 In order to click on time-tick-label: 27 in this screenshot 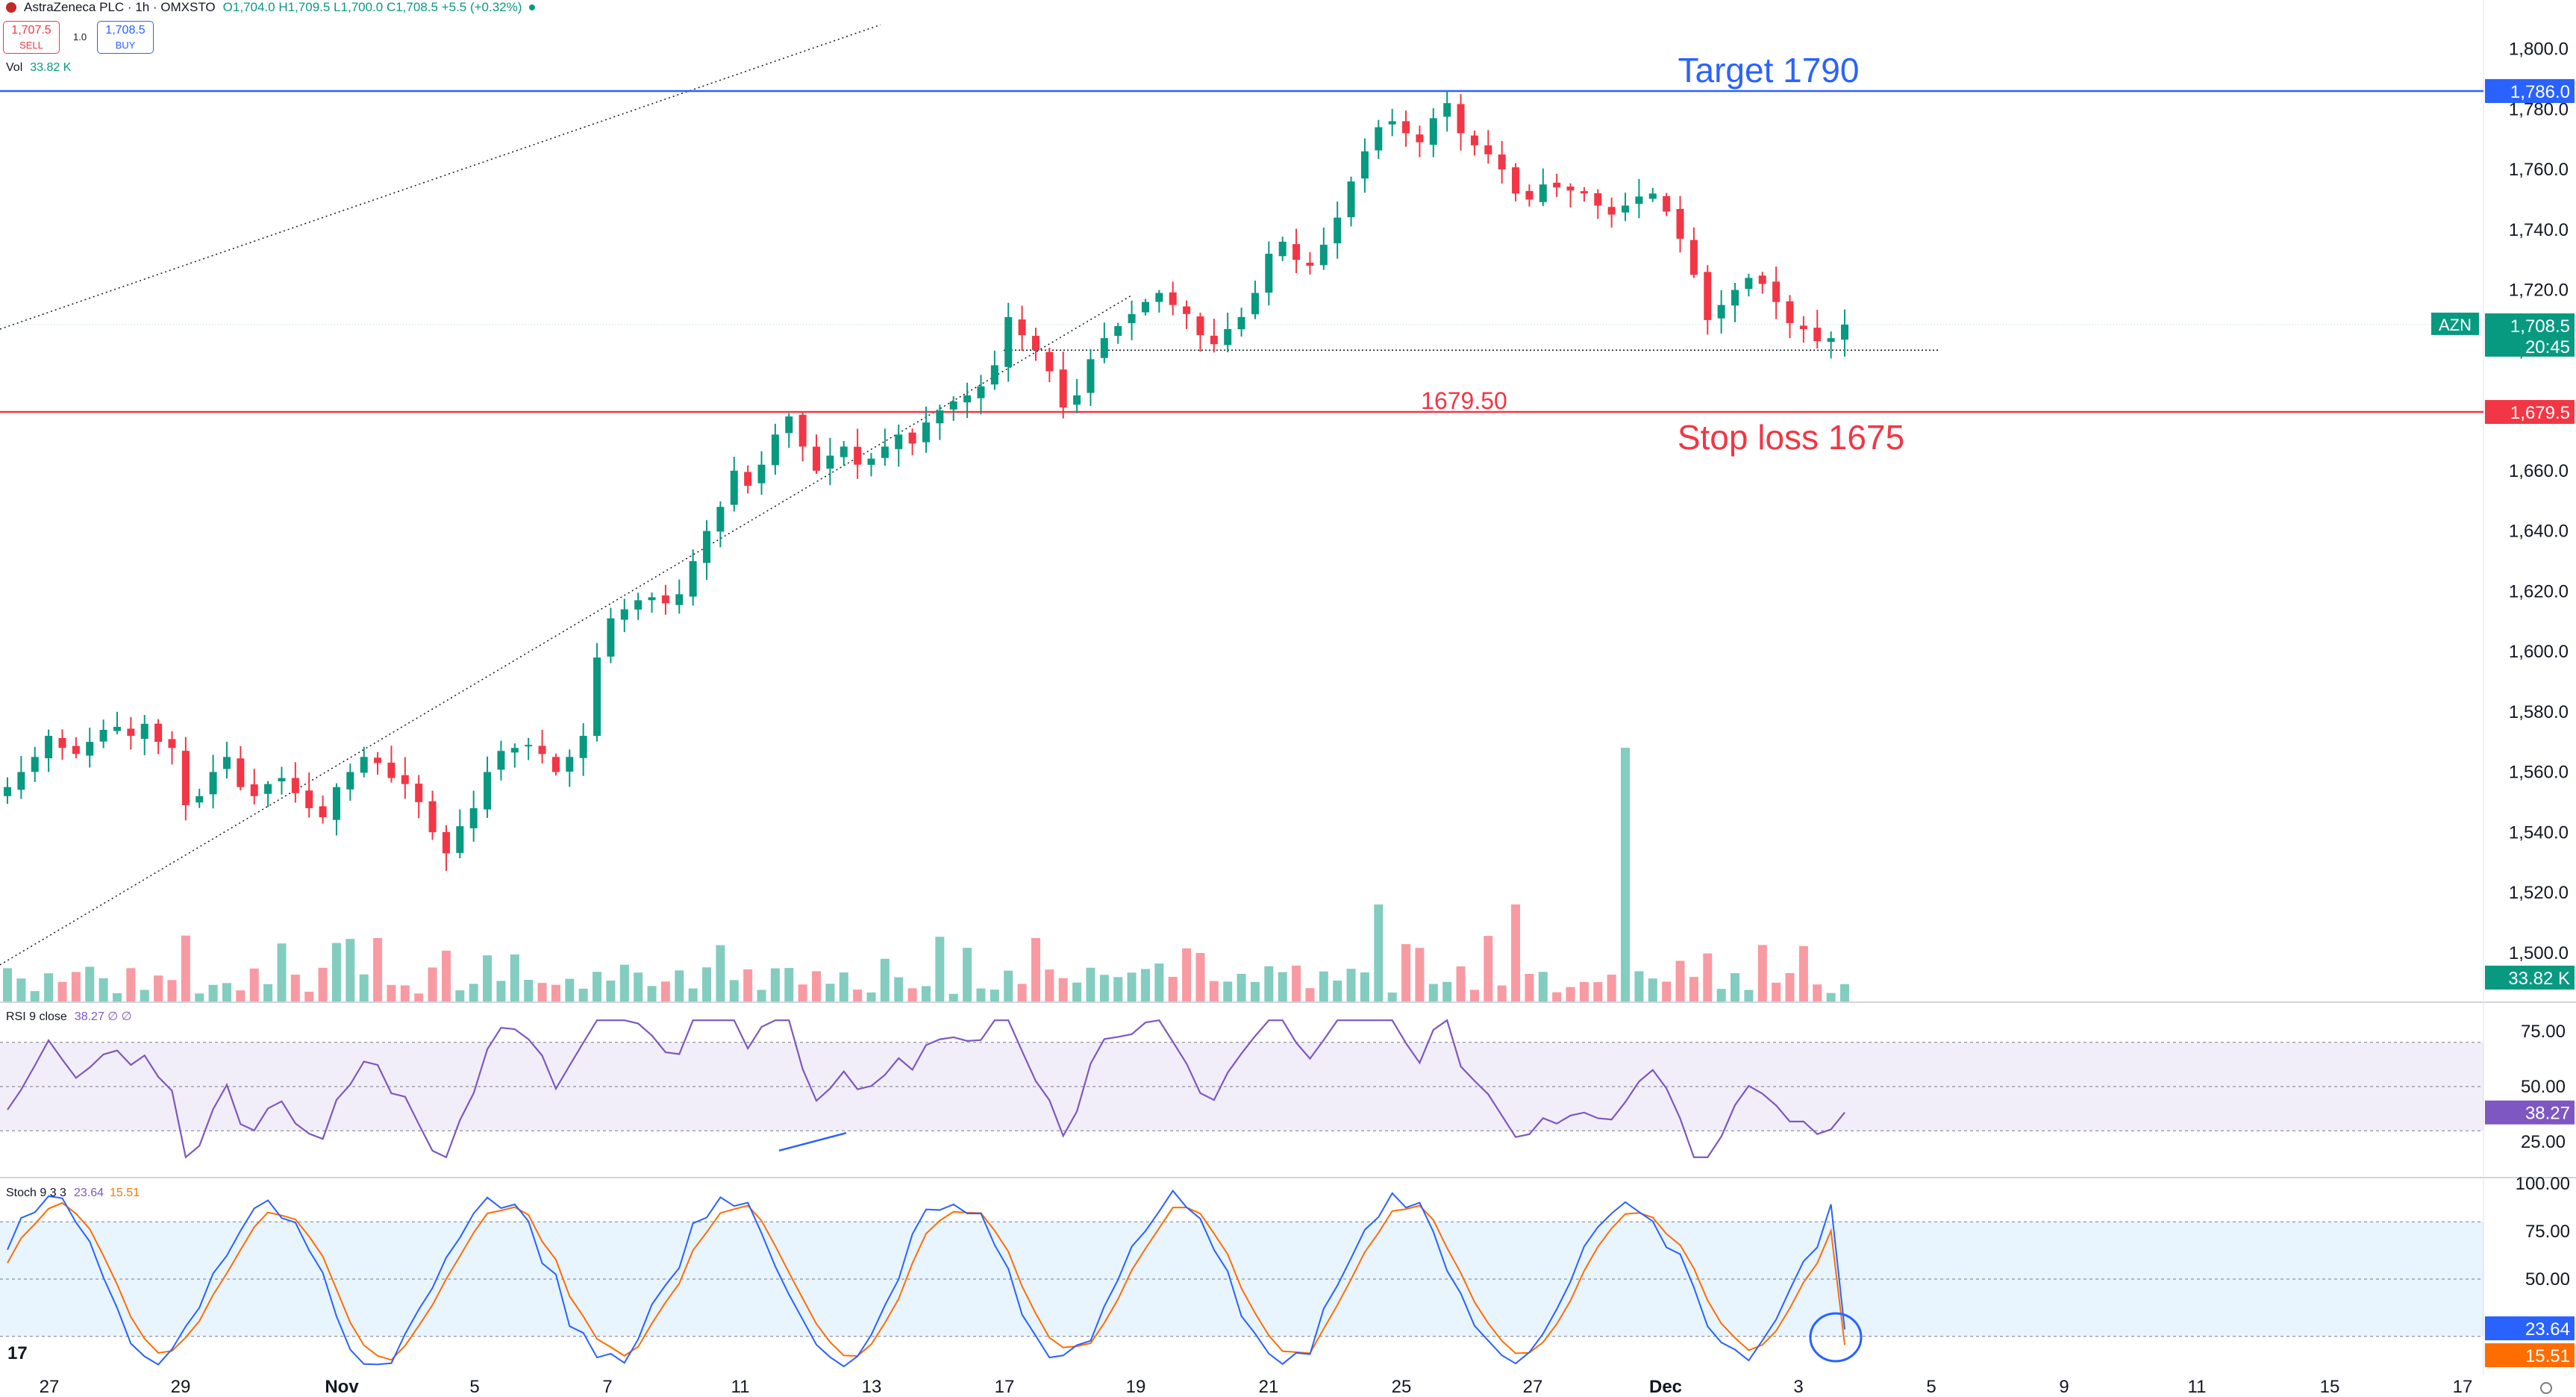, I will do `click(50, 1387)`.